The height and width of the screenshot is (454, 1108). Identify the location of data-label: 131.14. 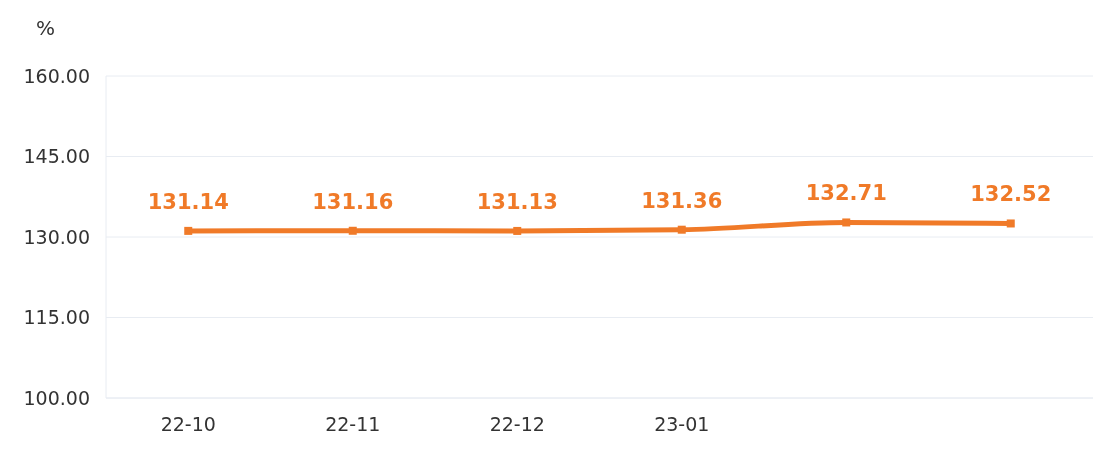
(188, 201).